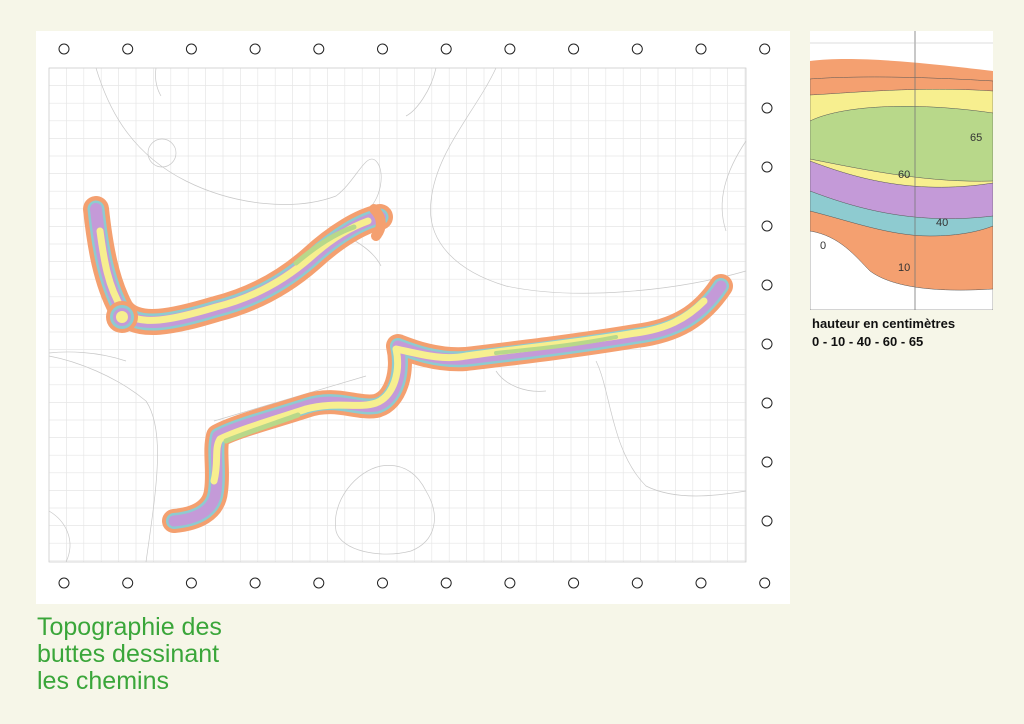 The width and height of the screenshot is (1024, 724). Describe the element at coordinates (942, 223) in the screenshot. I see `label-40: 40` at that location.